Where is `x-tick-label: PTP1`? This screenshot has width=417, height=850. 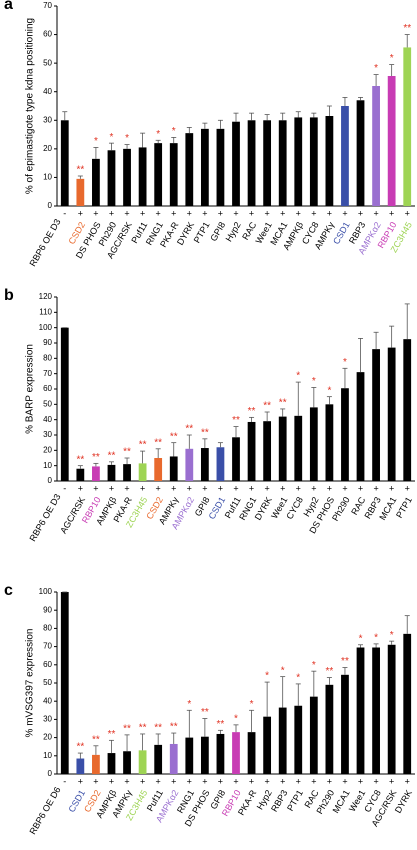 x-tick-label: PTP1 is located at coordinates (404, 507).